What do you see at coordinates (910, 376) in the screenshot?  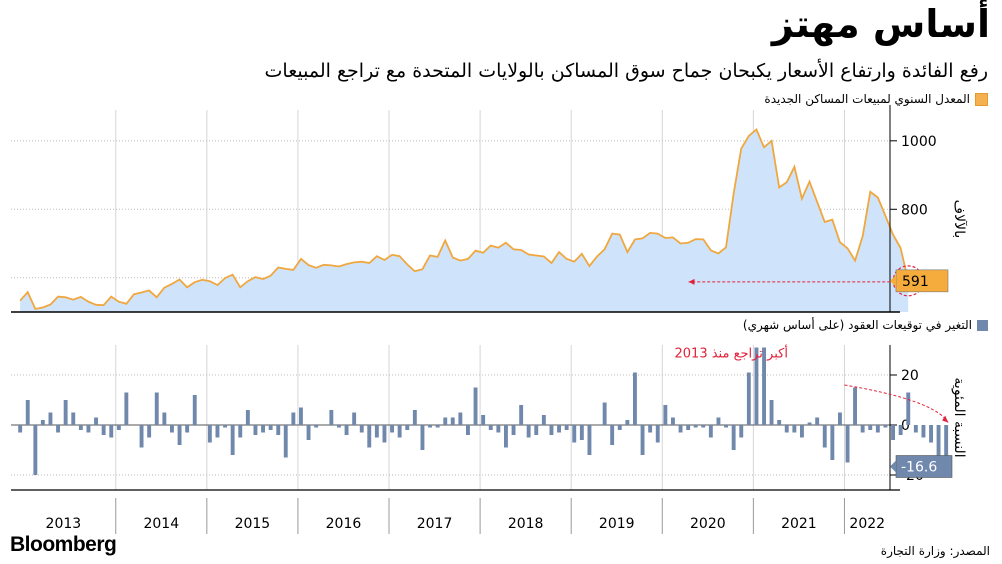 I see `ytick-label-bottom: 20` at bounding box center [910, 376].